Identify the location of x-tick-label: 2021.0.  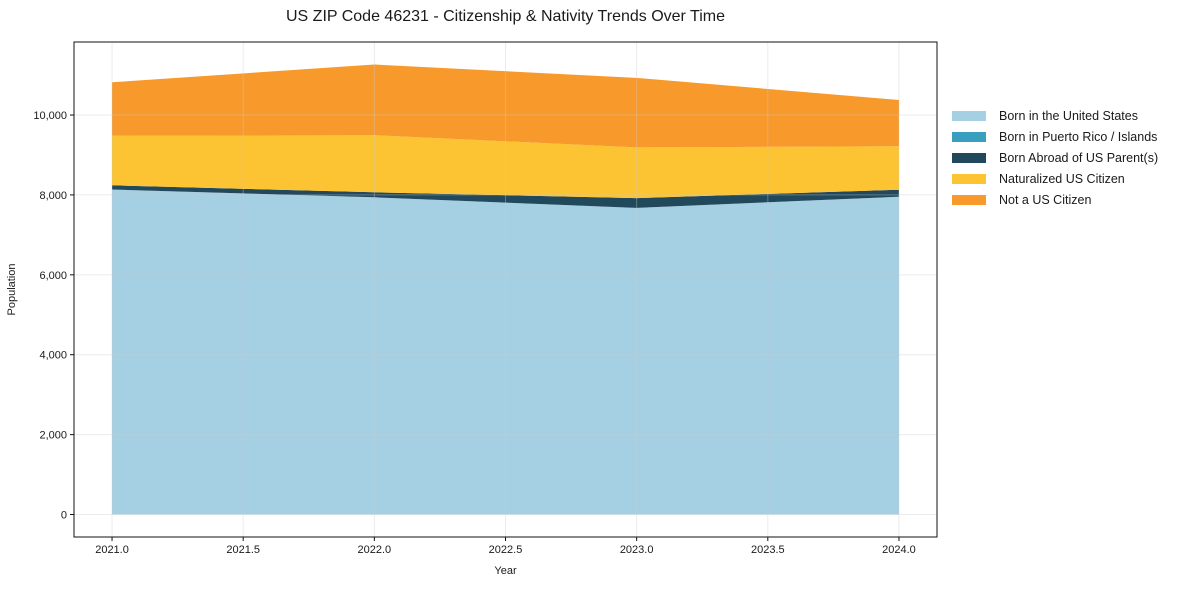
(112, 550).